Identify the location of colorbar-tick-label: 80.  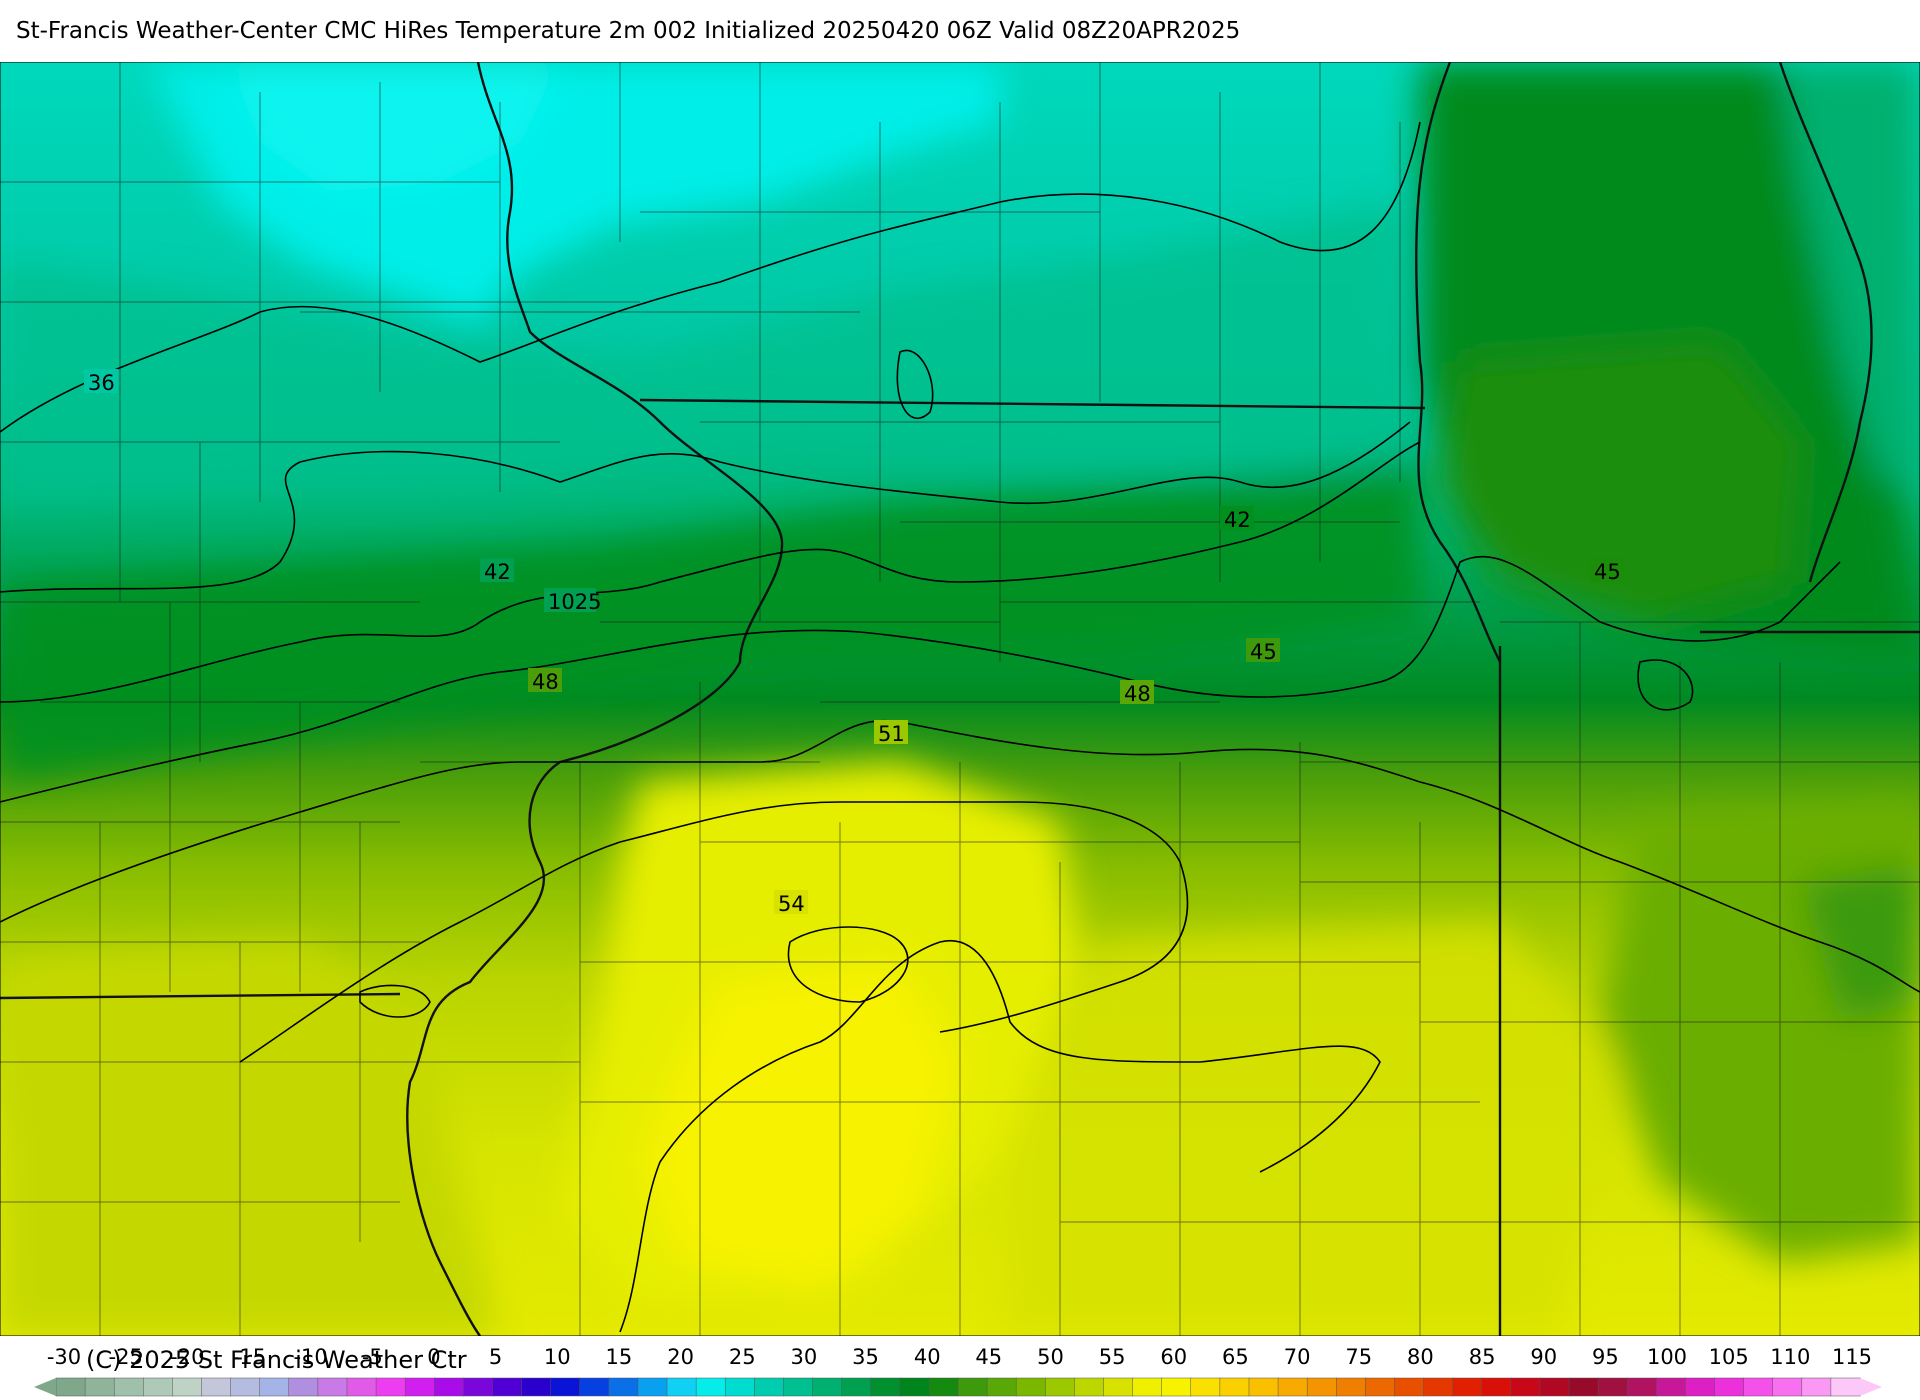
(1420, 1357).